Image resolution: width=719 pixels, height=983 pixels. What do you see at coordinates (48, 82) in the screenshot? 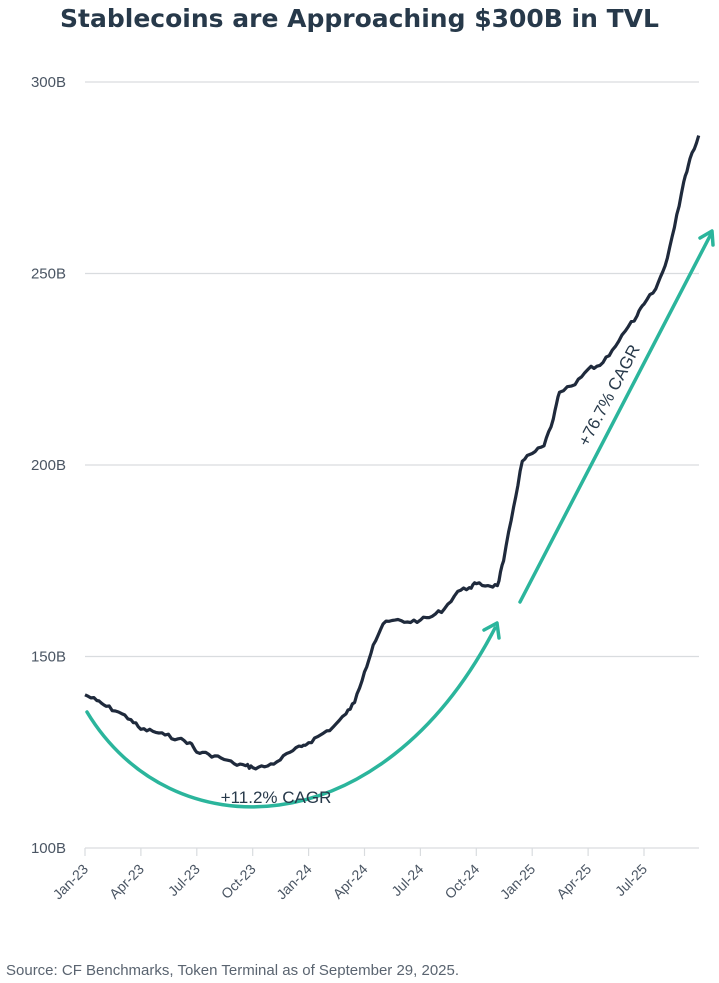
I see `y-tick-label: 300B` at bounding box center [48, 82].